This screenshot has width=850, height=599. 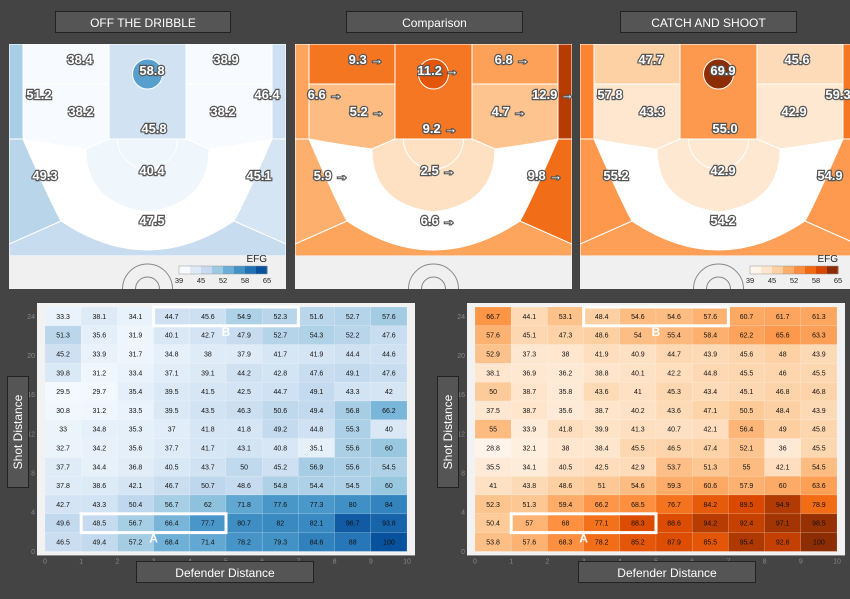 What do you see at coordinates (136, 524) in the screenshot?
I see `heatmap-cell-label: 56.7` at bounding box center [136, 524].